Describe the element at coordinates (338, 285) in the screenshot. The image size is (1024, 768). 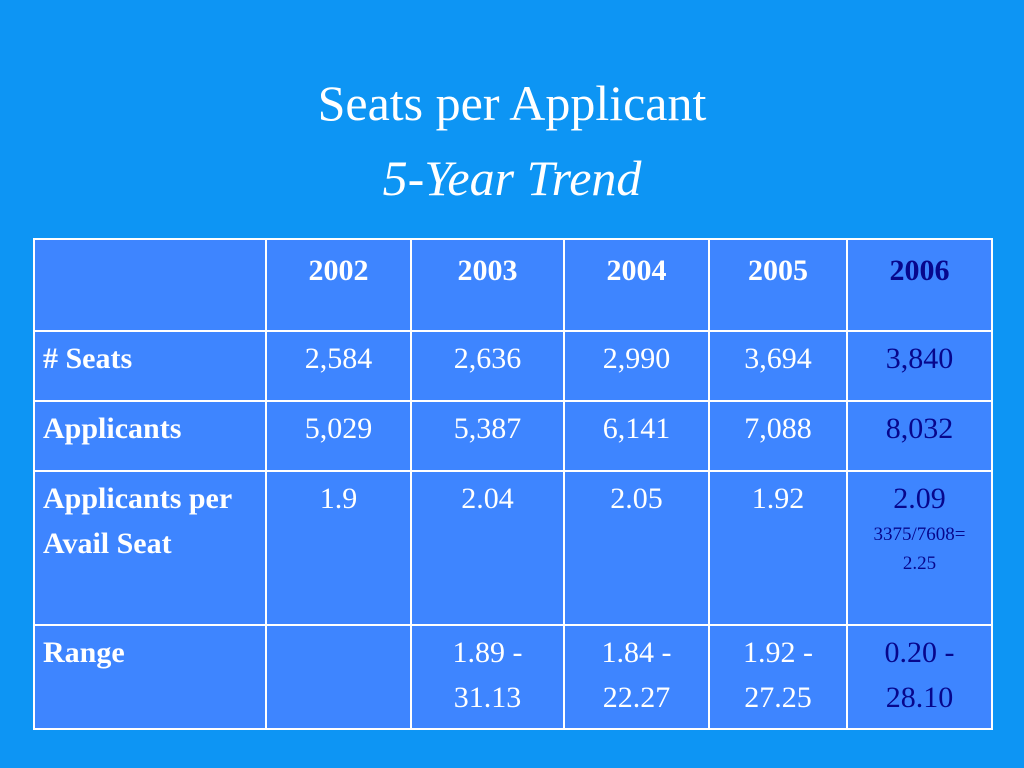
I see `header-cell-2002: 2002` at that location.